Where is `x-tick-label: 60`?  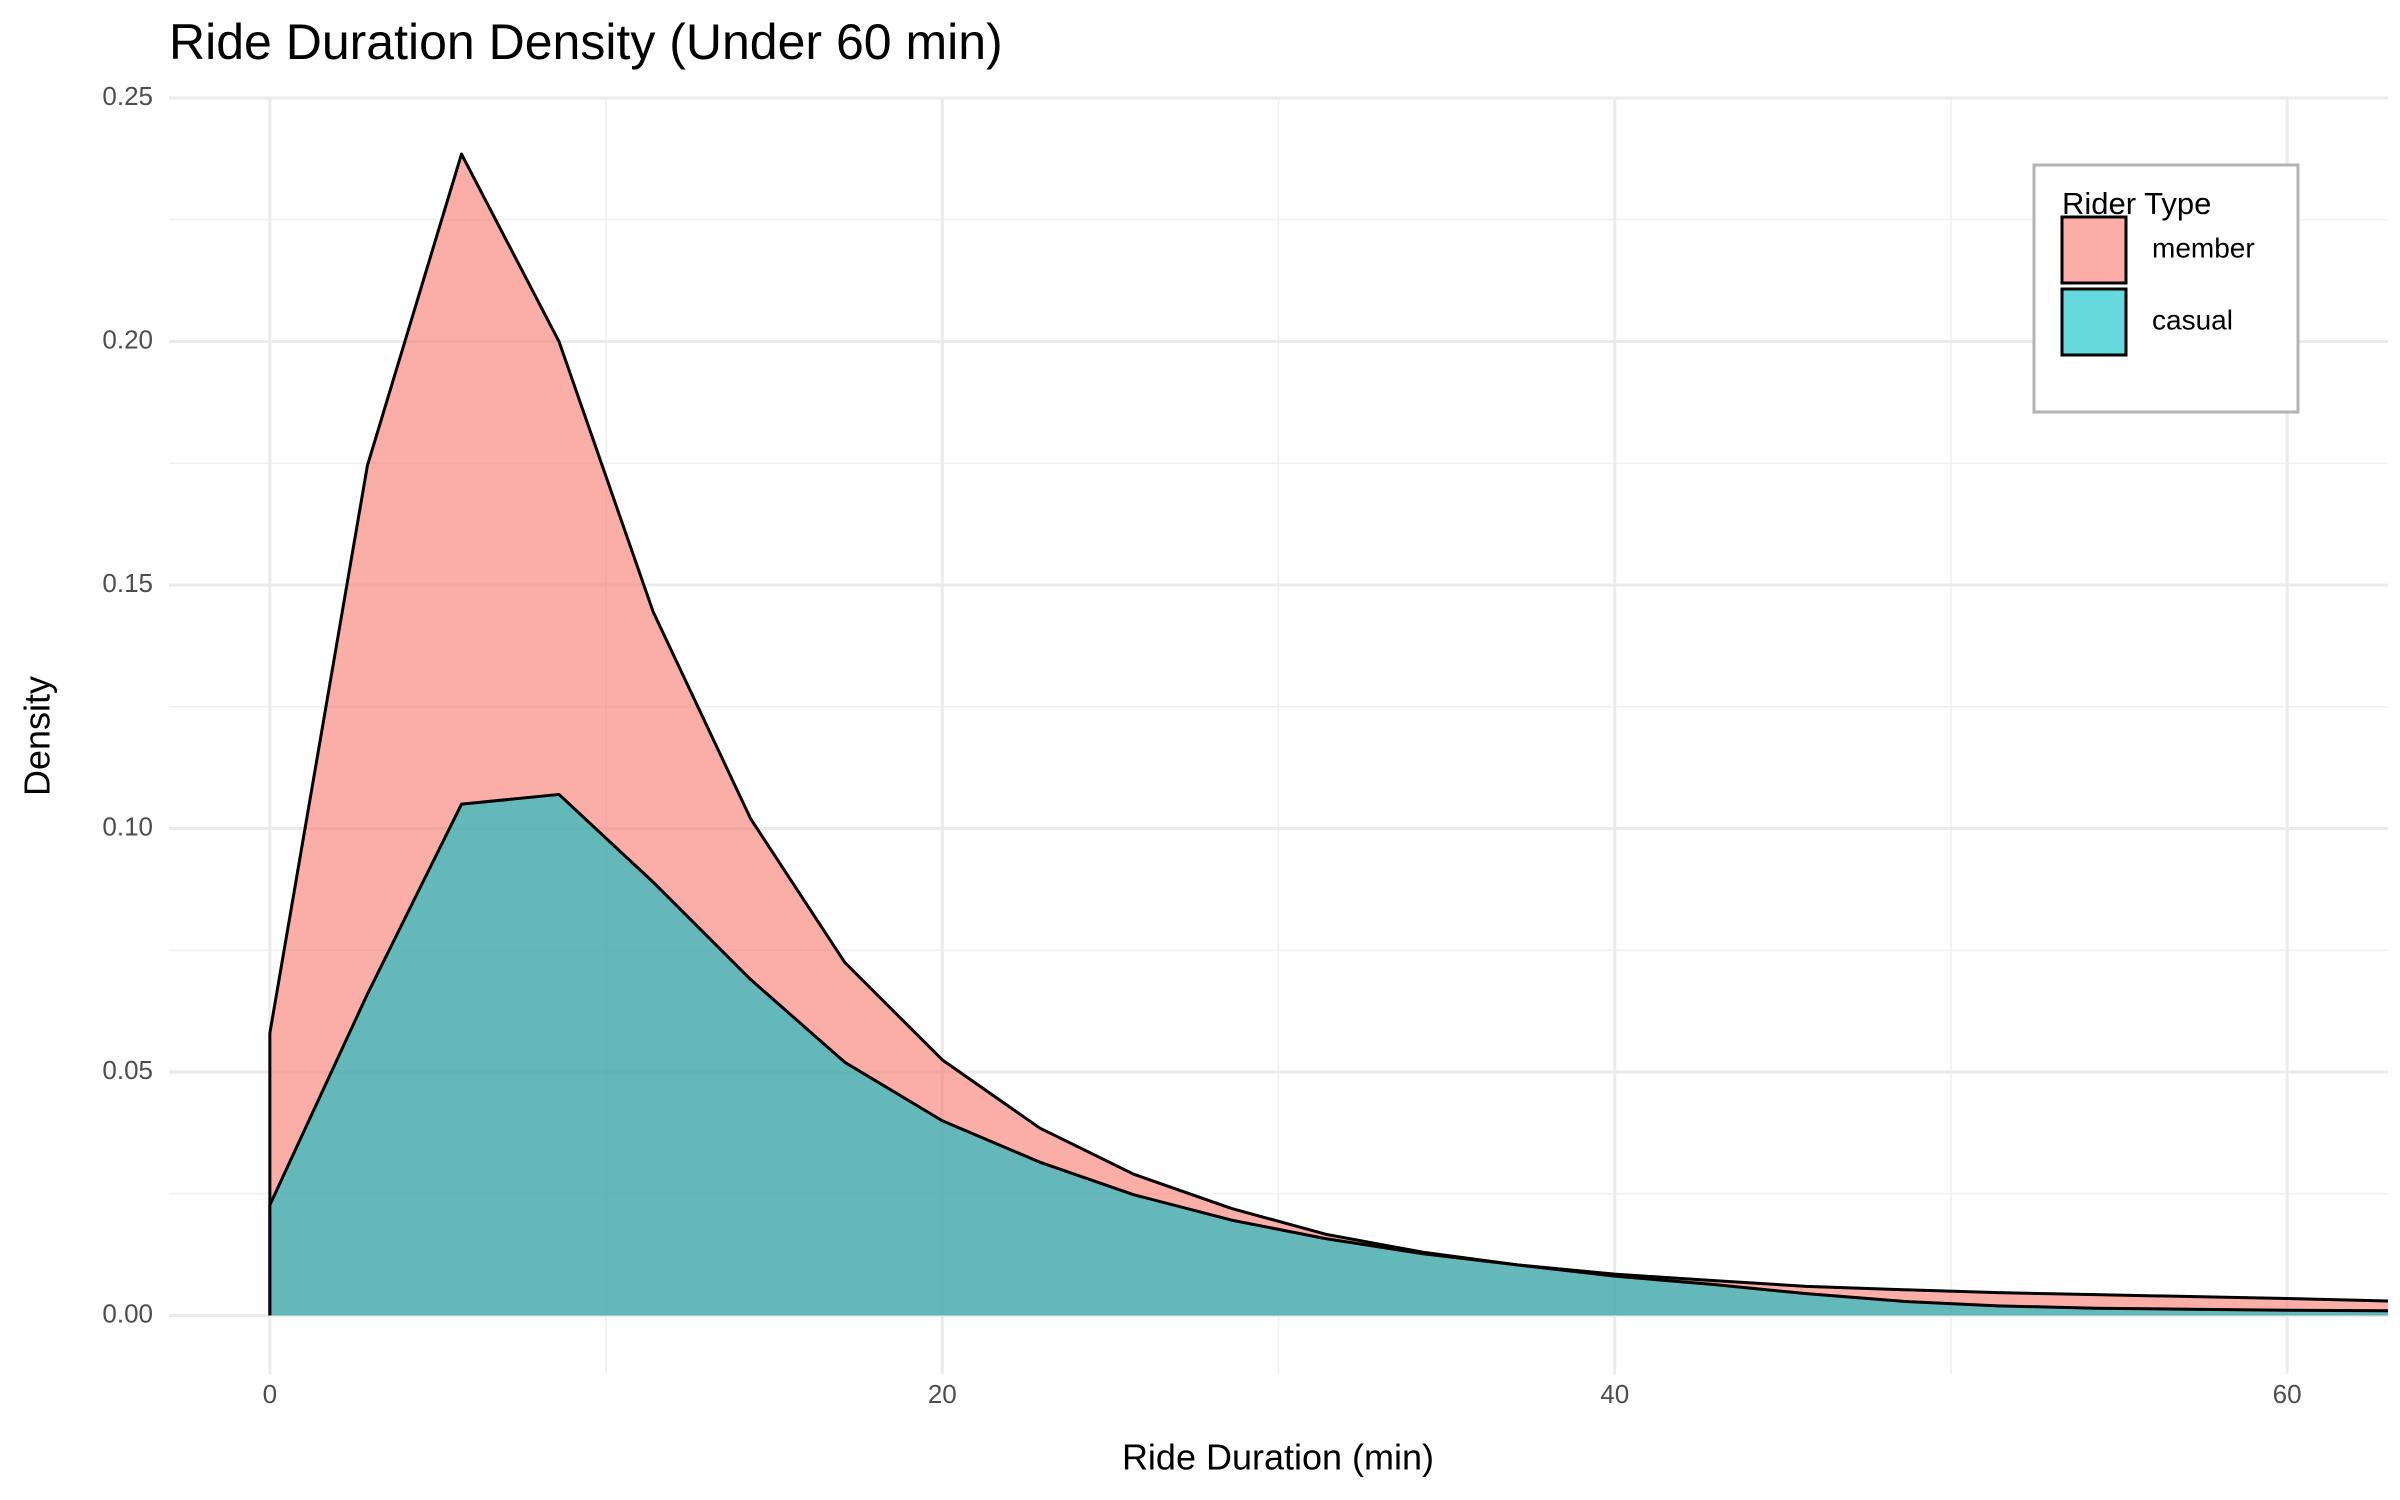 x-tick-label: 60 is located at coordinates (2287, 1394).